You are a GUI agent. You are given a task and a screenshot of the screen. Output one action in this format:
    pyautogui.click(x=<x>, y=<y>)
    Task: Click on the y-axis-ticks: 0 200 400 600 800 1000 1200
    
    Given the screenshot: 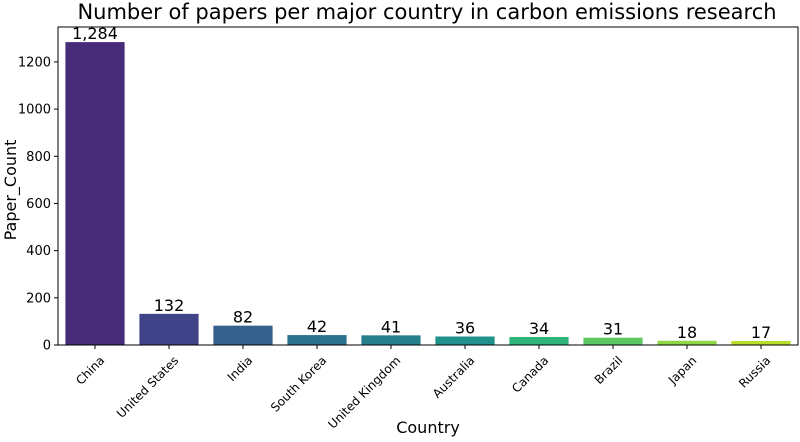 What is the action you would take?
    pyautogui.click(x=38, y=204)
    